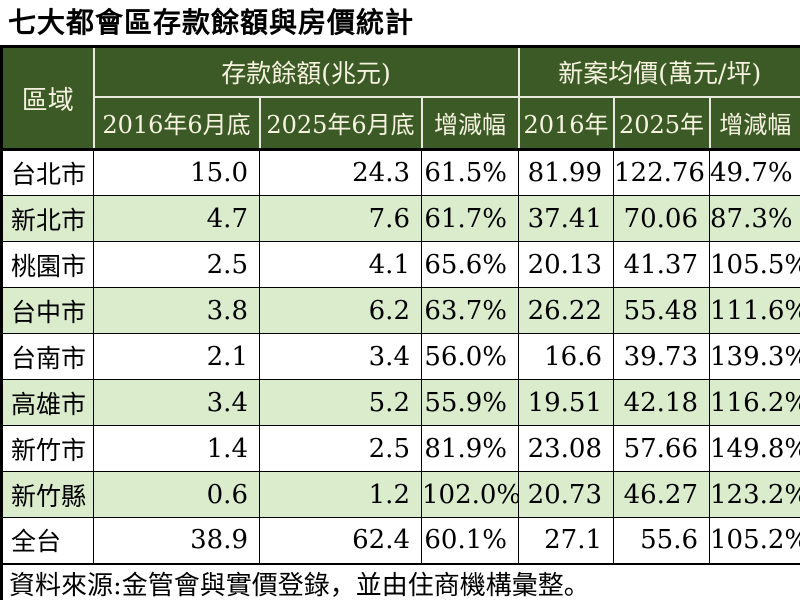 The height and width of the screenshot is (600, 800). What do you see at coordinates (47, 356) in the screenshot?
I see `region-cell: 台南市` at bounding box center [47, 356].